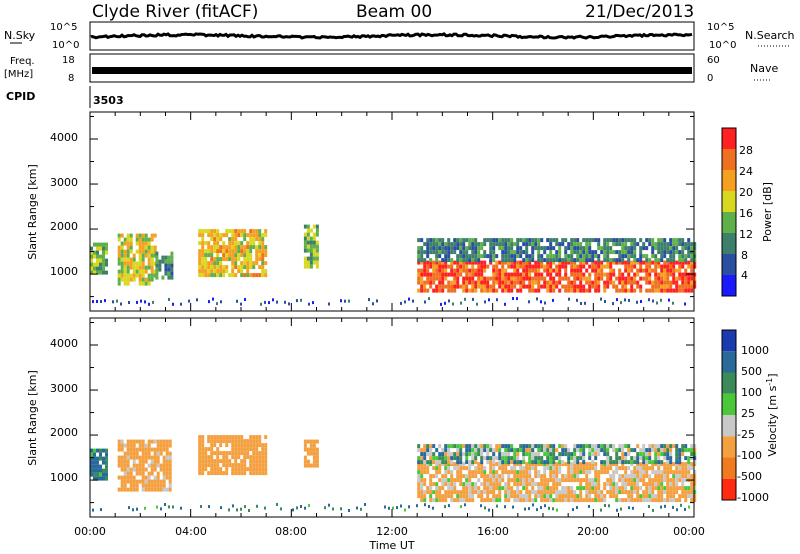 Image resolution: width=800 pixels, height=554 pixels. What do you see at coordinates (751, 371) in the screenshot?
I see `velocity-cbar-tick-500: 500` at bounding box center [751, 371].